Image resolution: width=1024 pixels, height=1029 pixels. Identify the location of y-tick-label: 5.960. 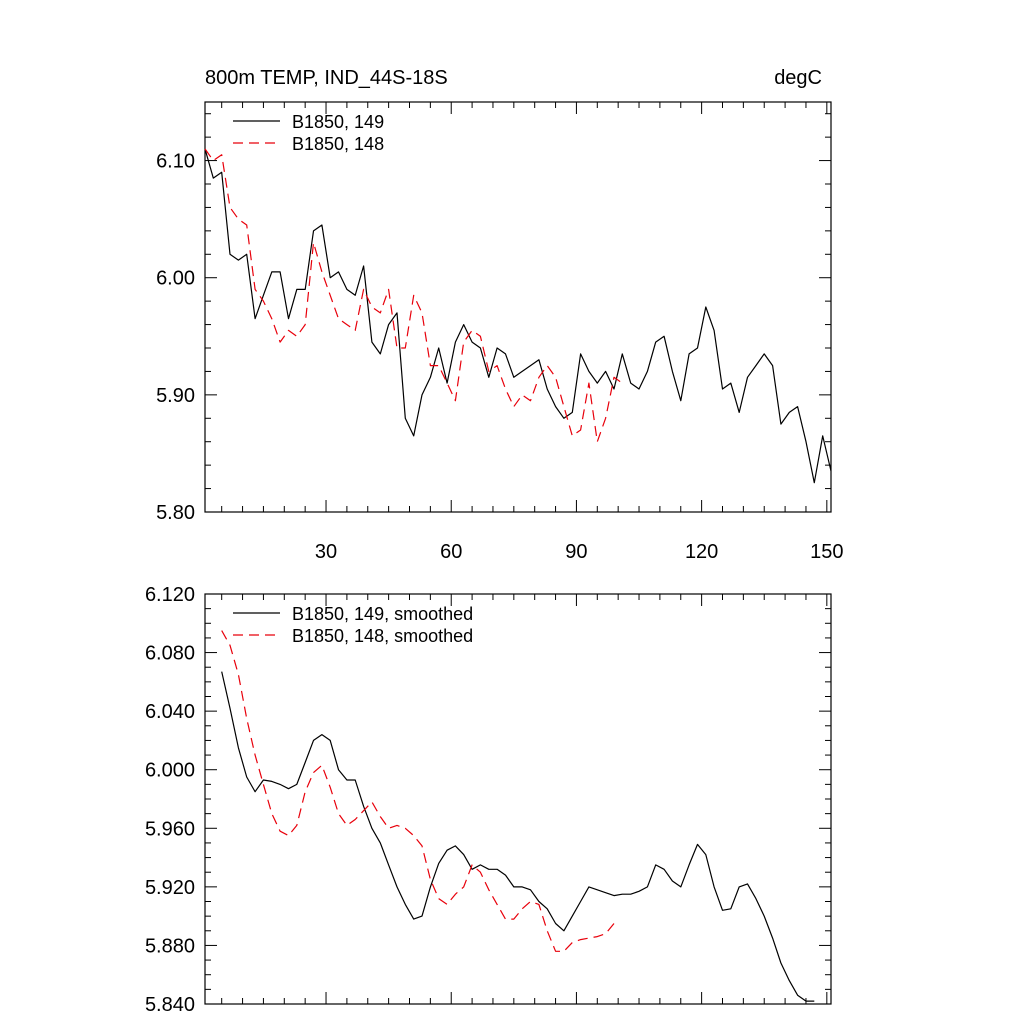
(170, 829).